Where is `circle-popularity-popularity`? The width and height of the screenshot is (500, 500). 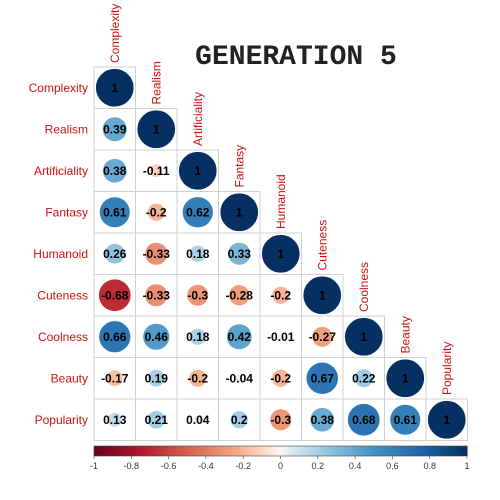
circle-popularity-popularity is located at coordinates (447, 420).